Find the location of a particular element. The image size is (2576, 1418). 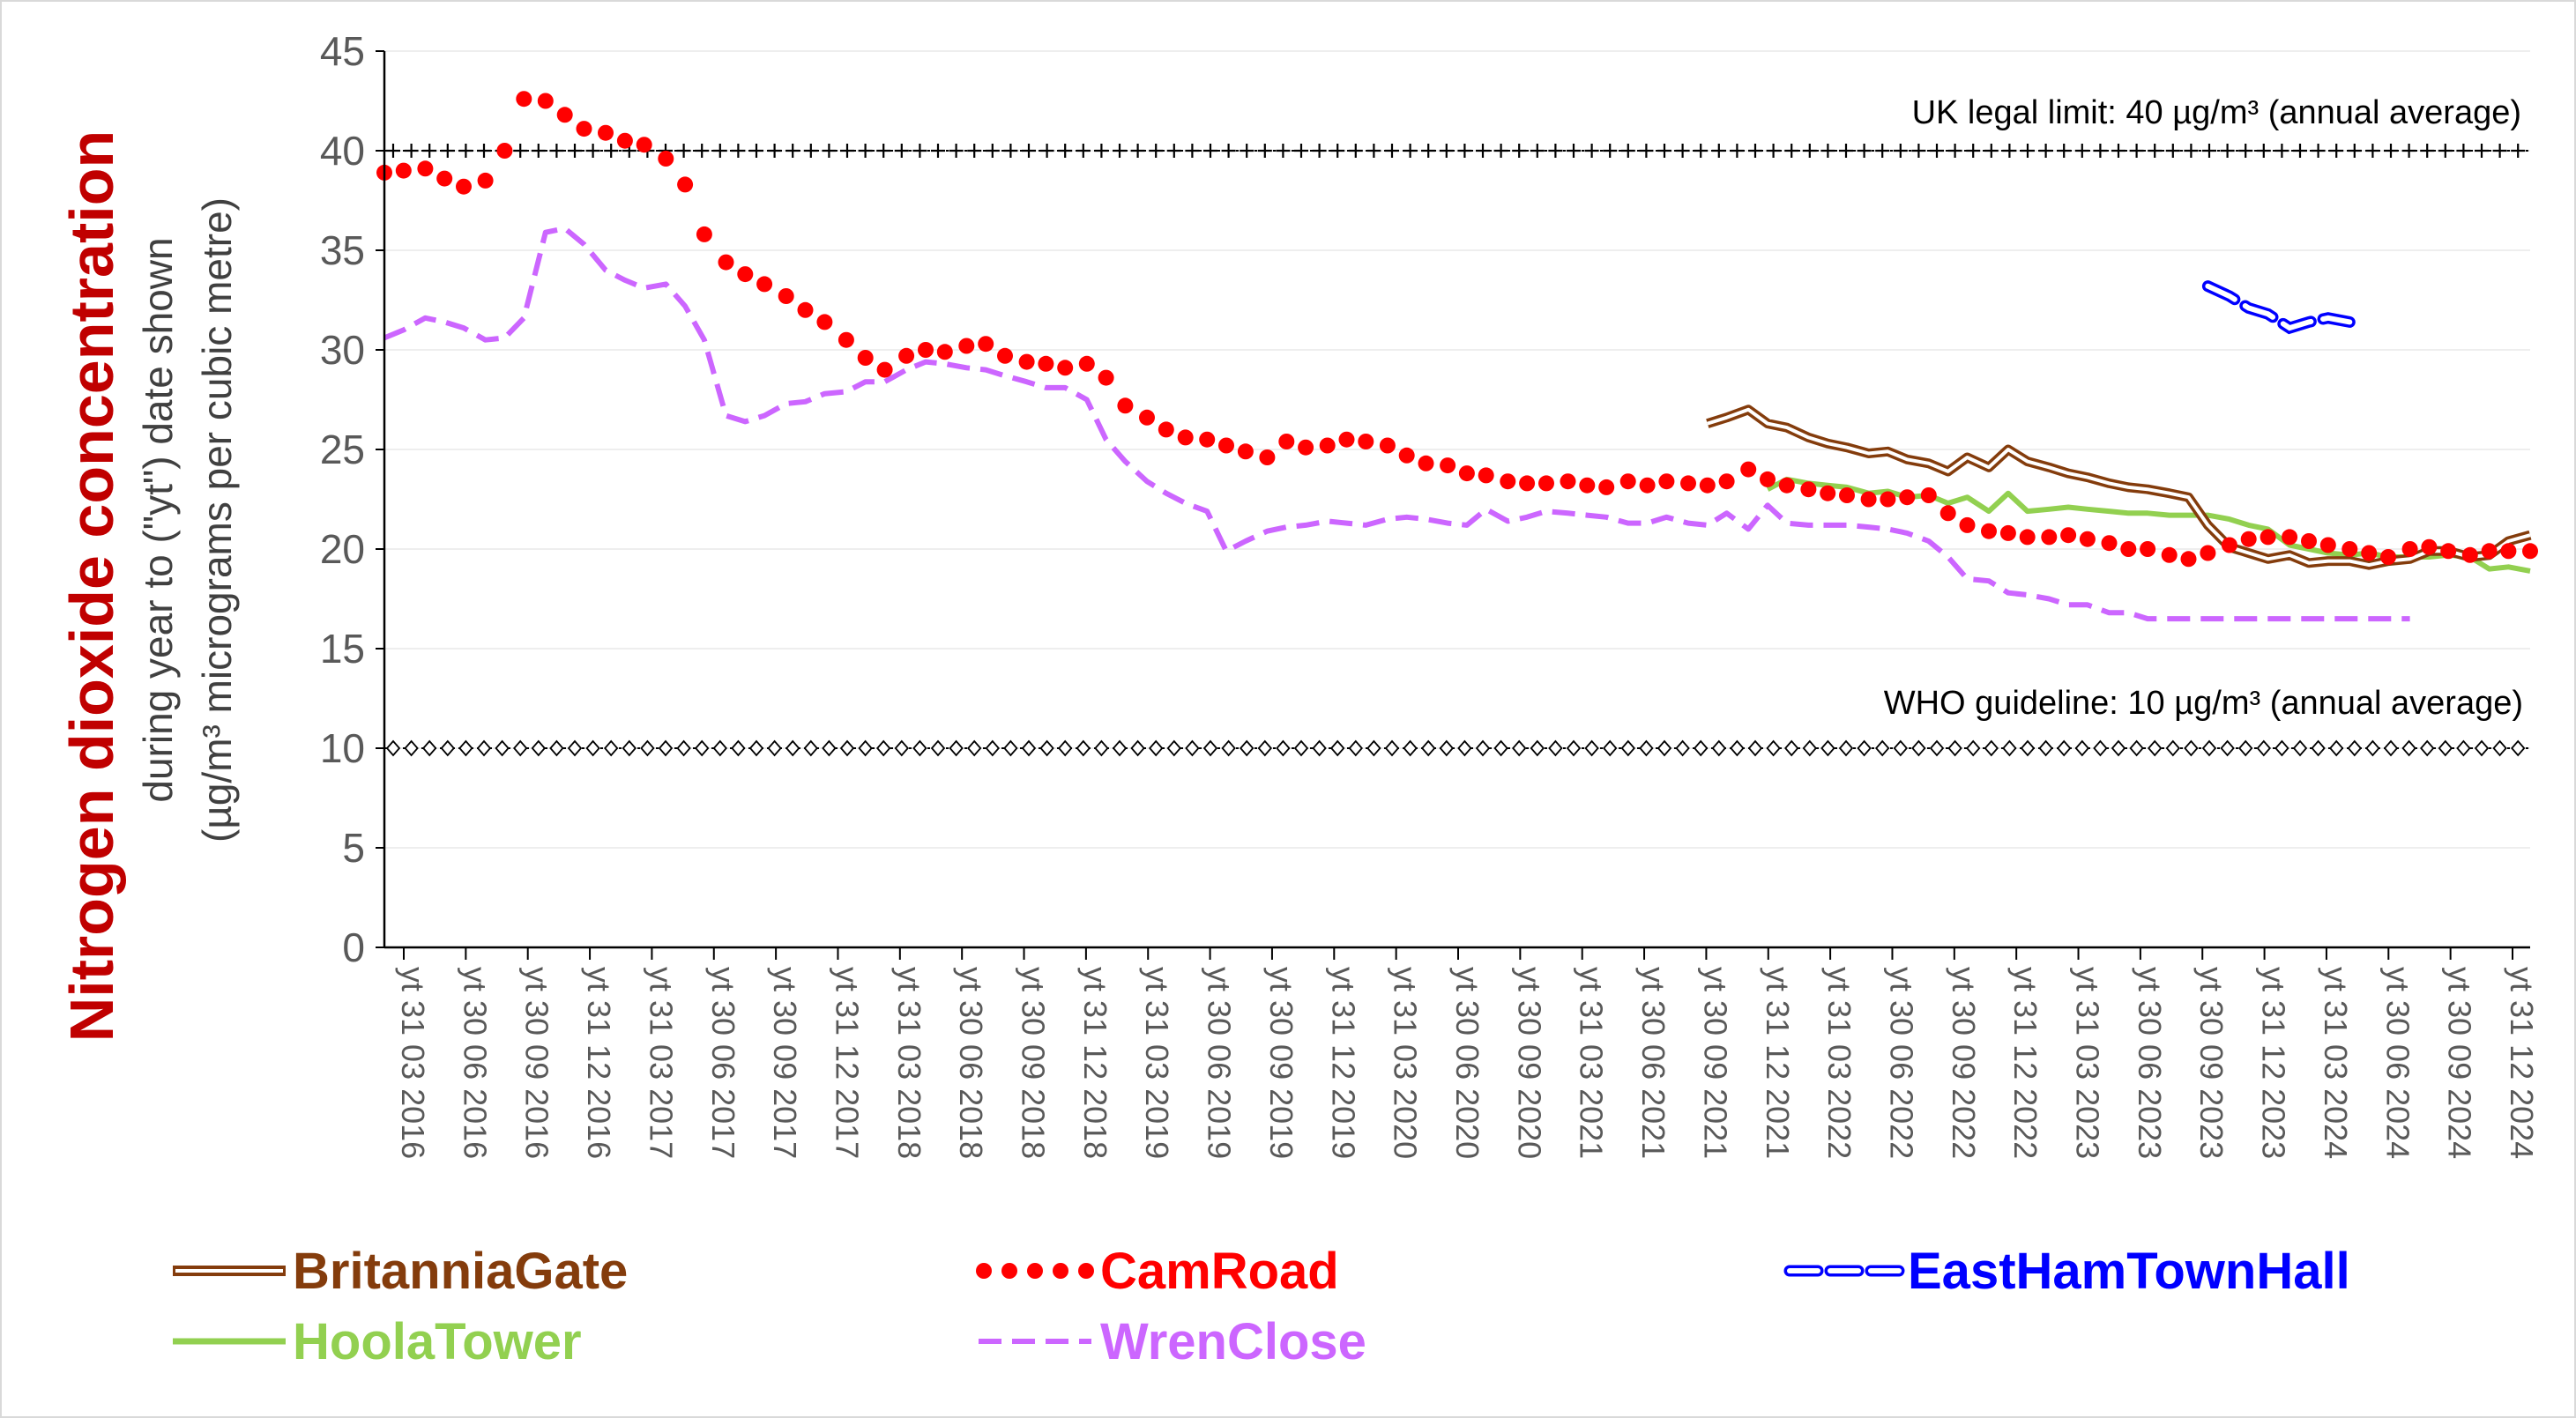

who-guideline-label: WHO guideline: 10 µg/m³ (annual average) is located at coordinates (2203, 703).